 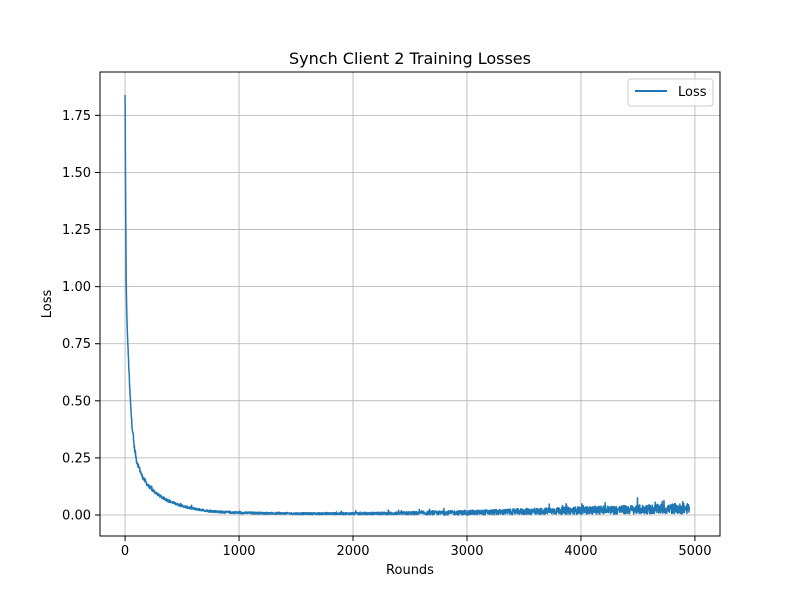 I want to click on y-tick-label: 1.75, so click(x=76, y=116).